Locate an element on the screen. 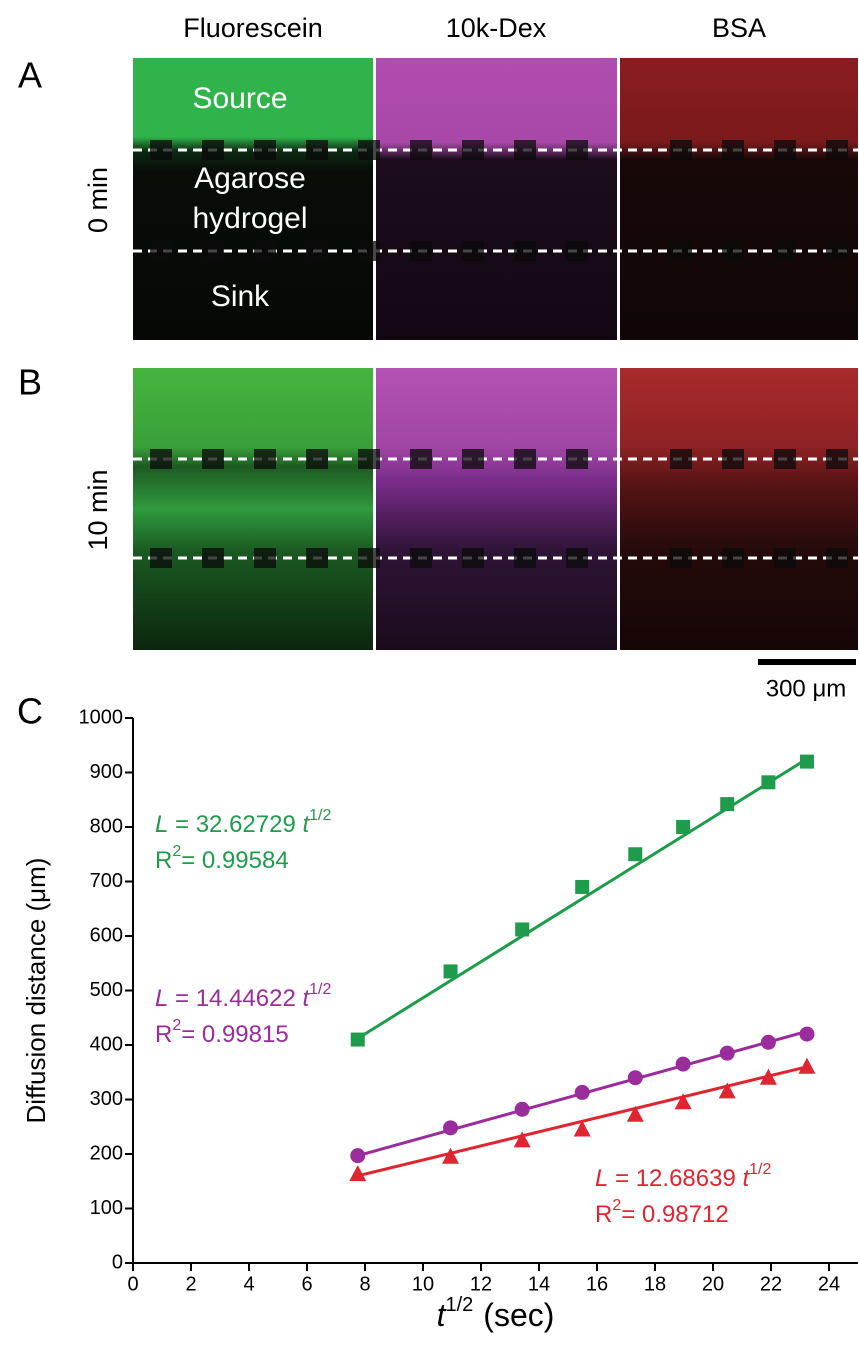  r-val: = 0.99815 is located at coordinates (234, 1034).